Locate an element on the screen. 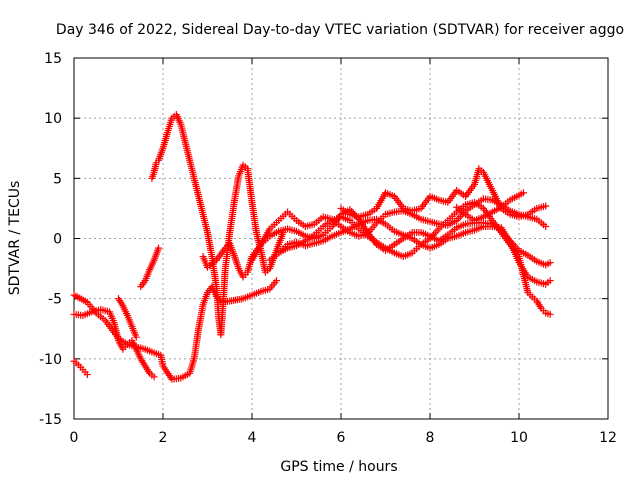 The image size is (640, 480). series-track-d is located at coordinates (127, 318).